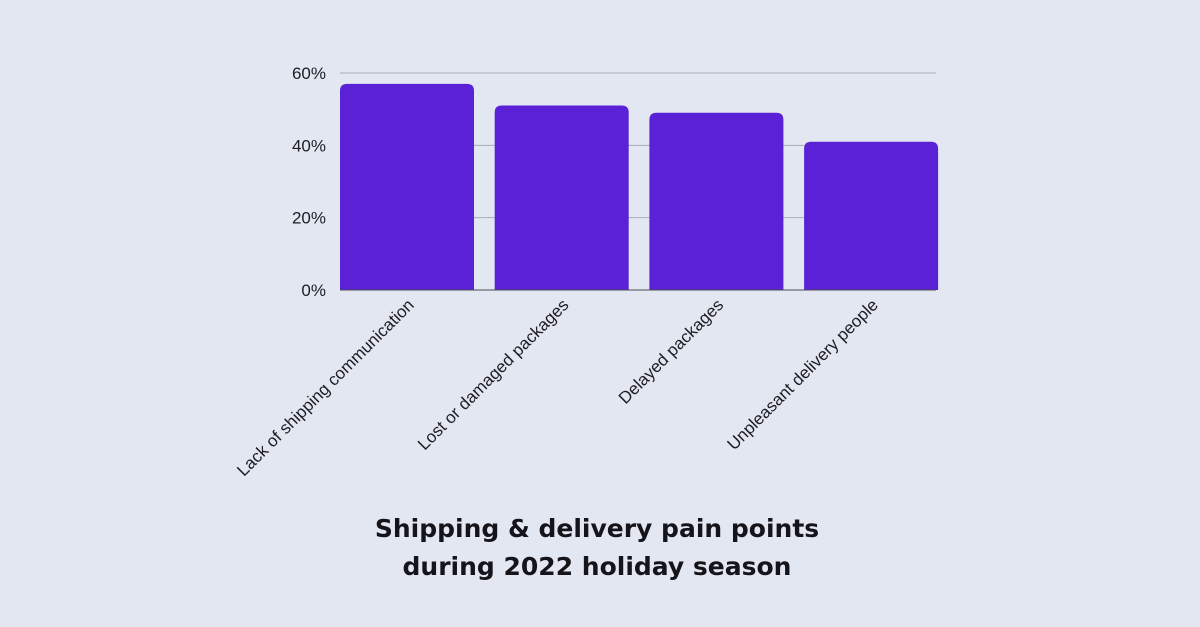  I want to click on chart-title-line-2: during 2022 holiday season, so click(597, 566).